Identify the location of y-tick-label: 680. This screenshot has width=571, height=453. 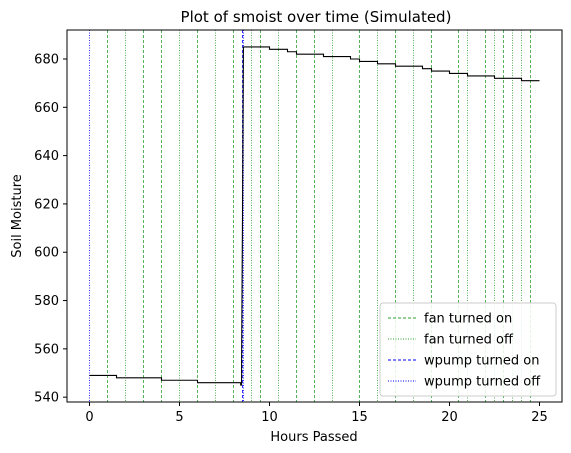
(46, 59).